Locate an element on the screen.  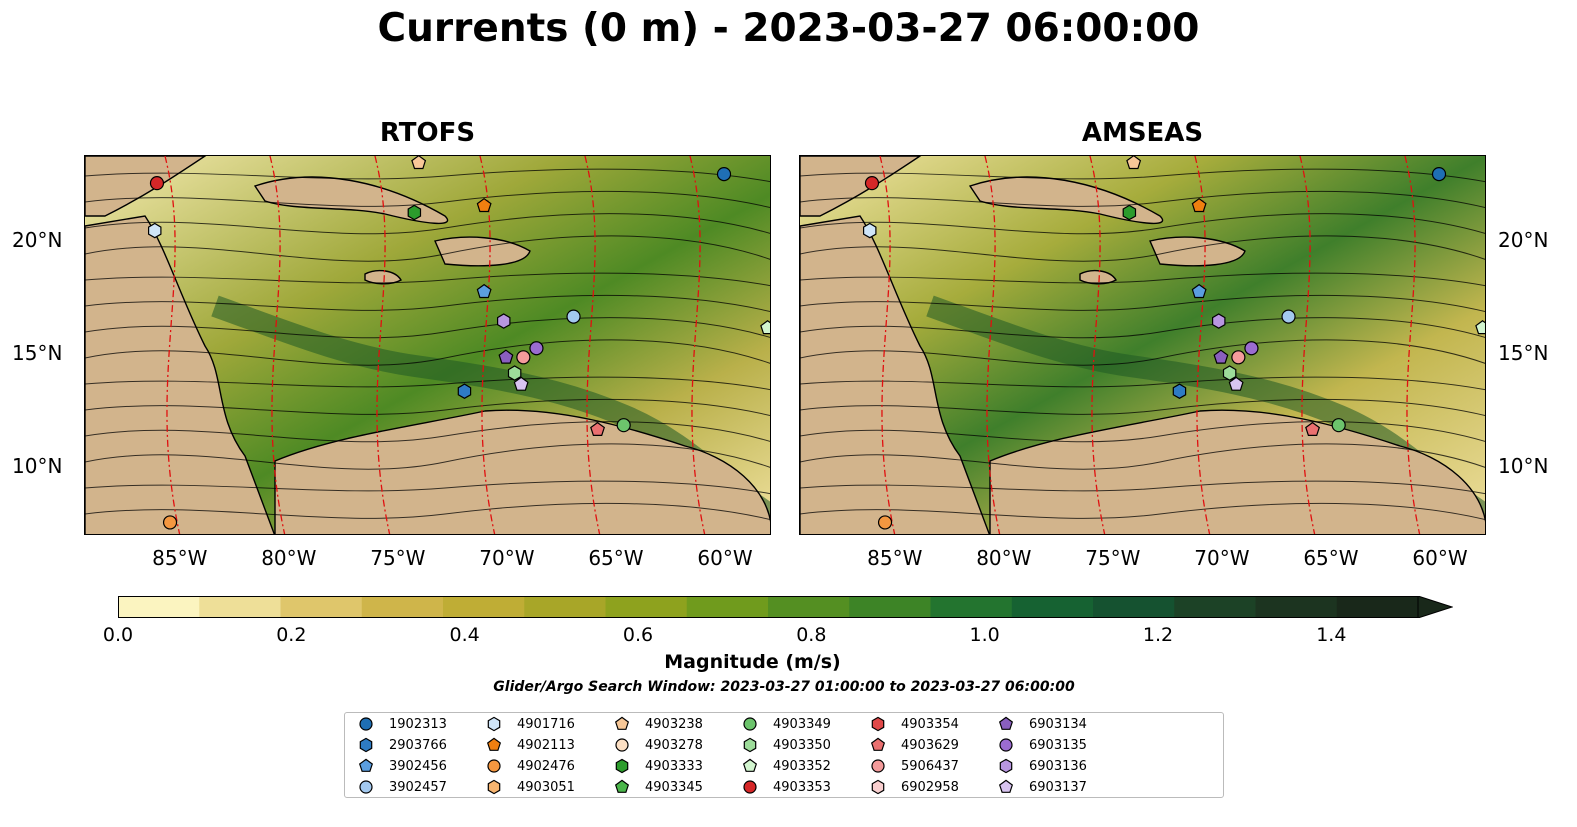
legend-label: 5906437 is located at coordinates (930, 766).